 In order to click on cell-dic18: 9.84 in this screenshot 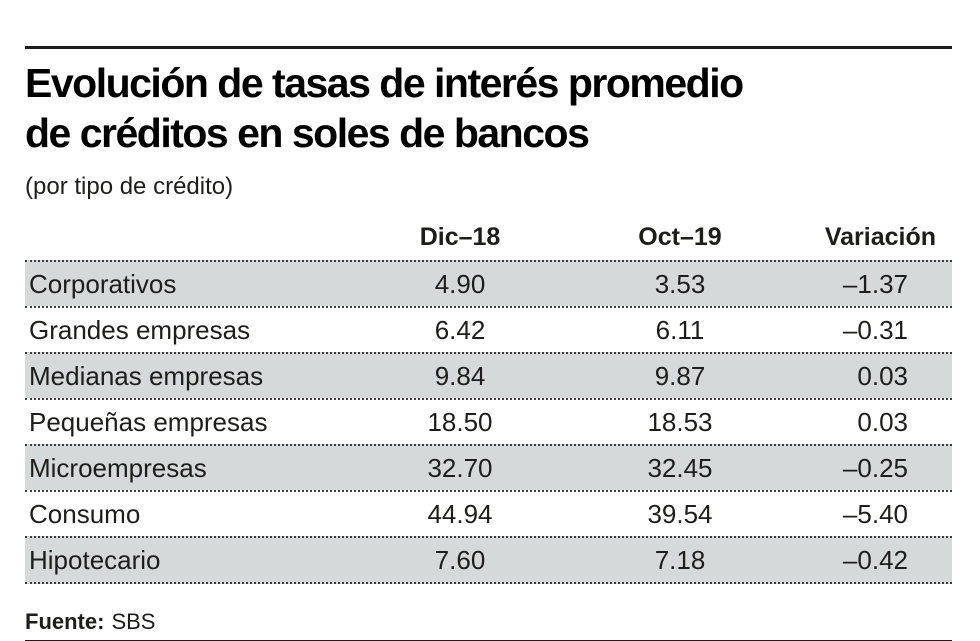, I will do `click(460, 375)`.